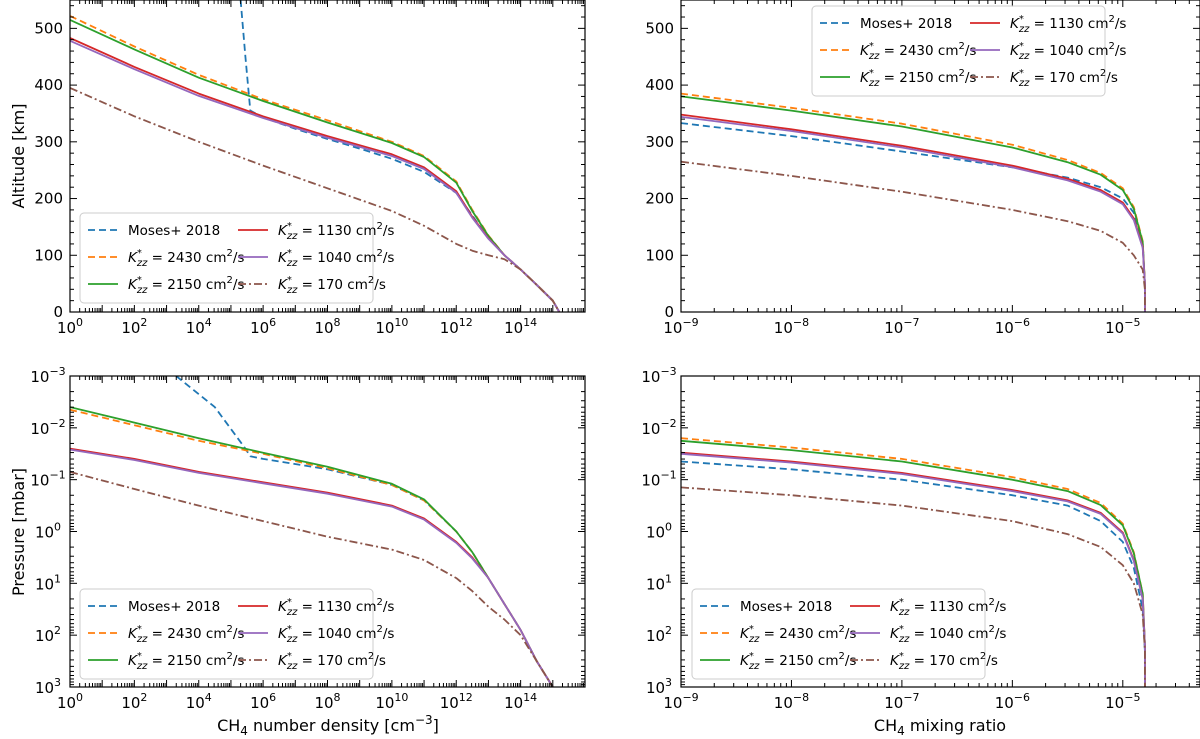  Describe the element at coordinates (901, 326) in the screenshot. I see `x-tick-label: 10⁻⁷` at that location.